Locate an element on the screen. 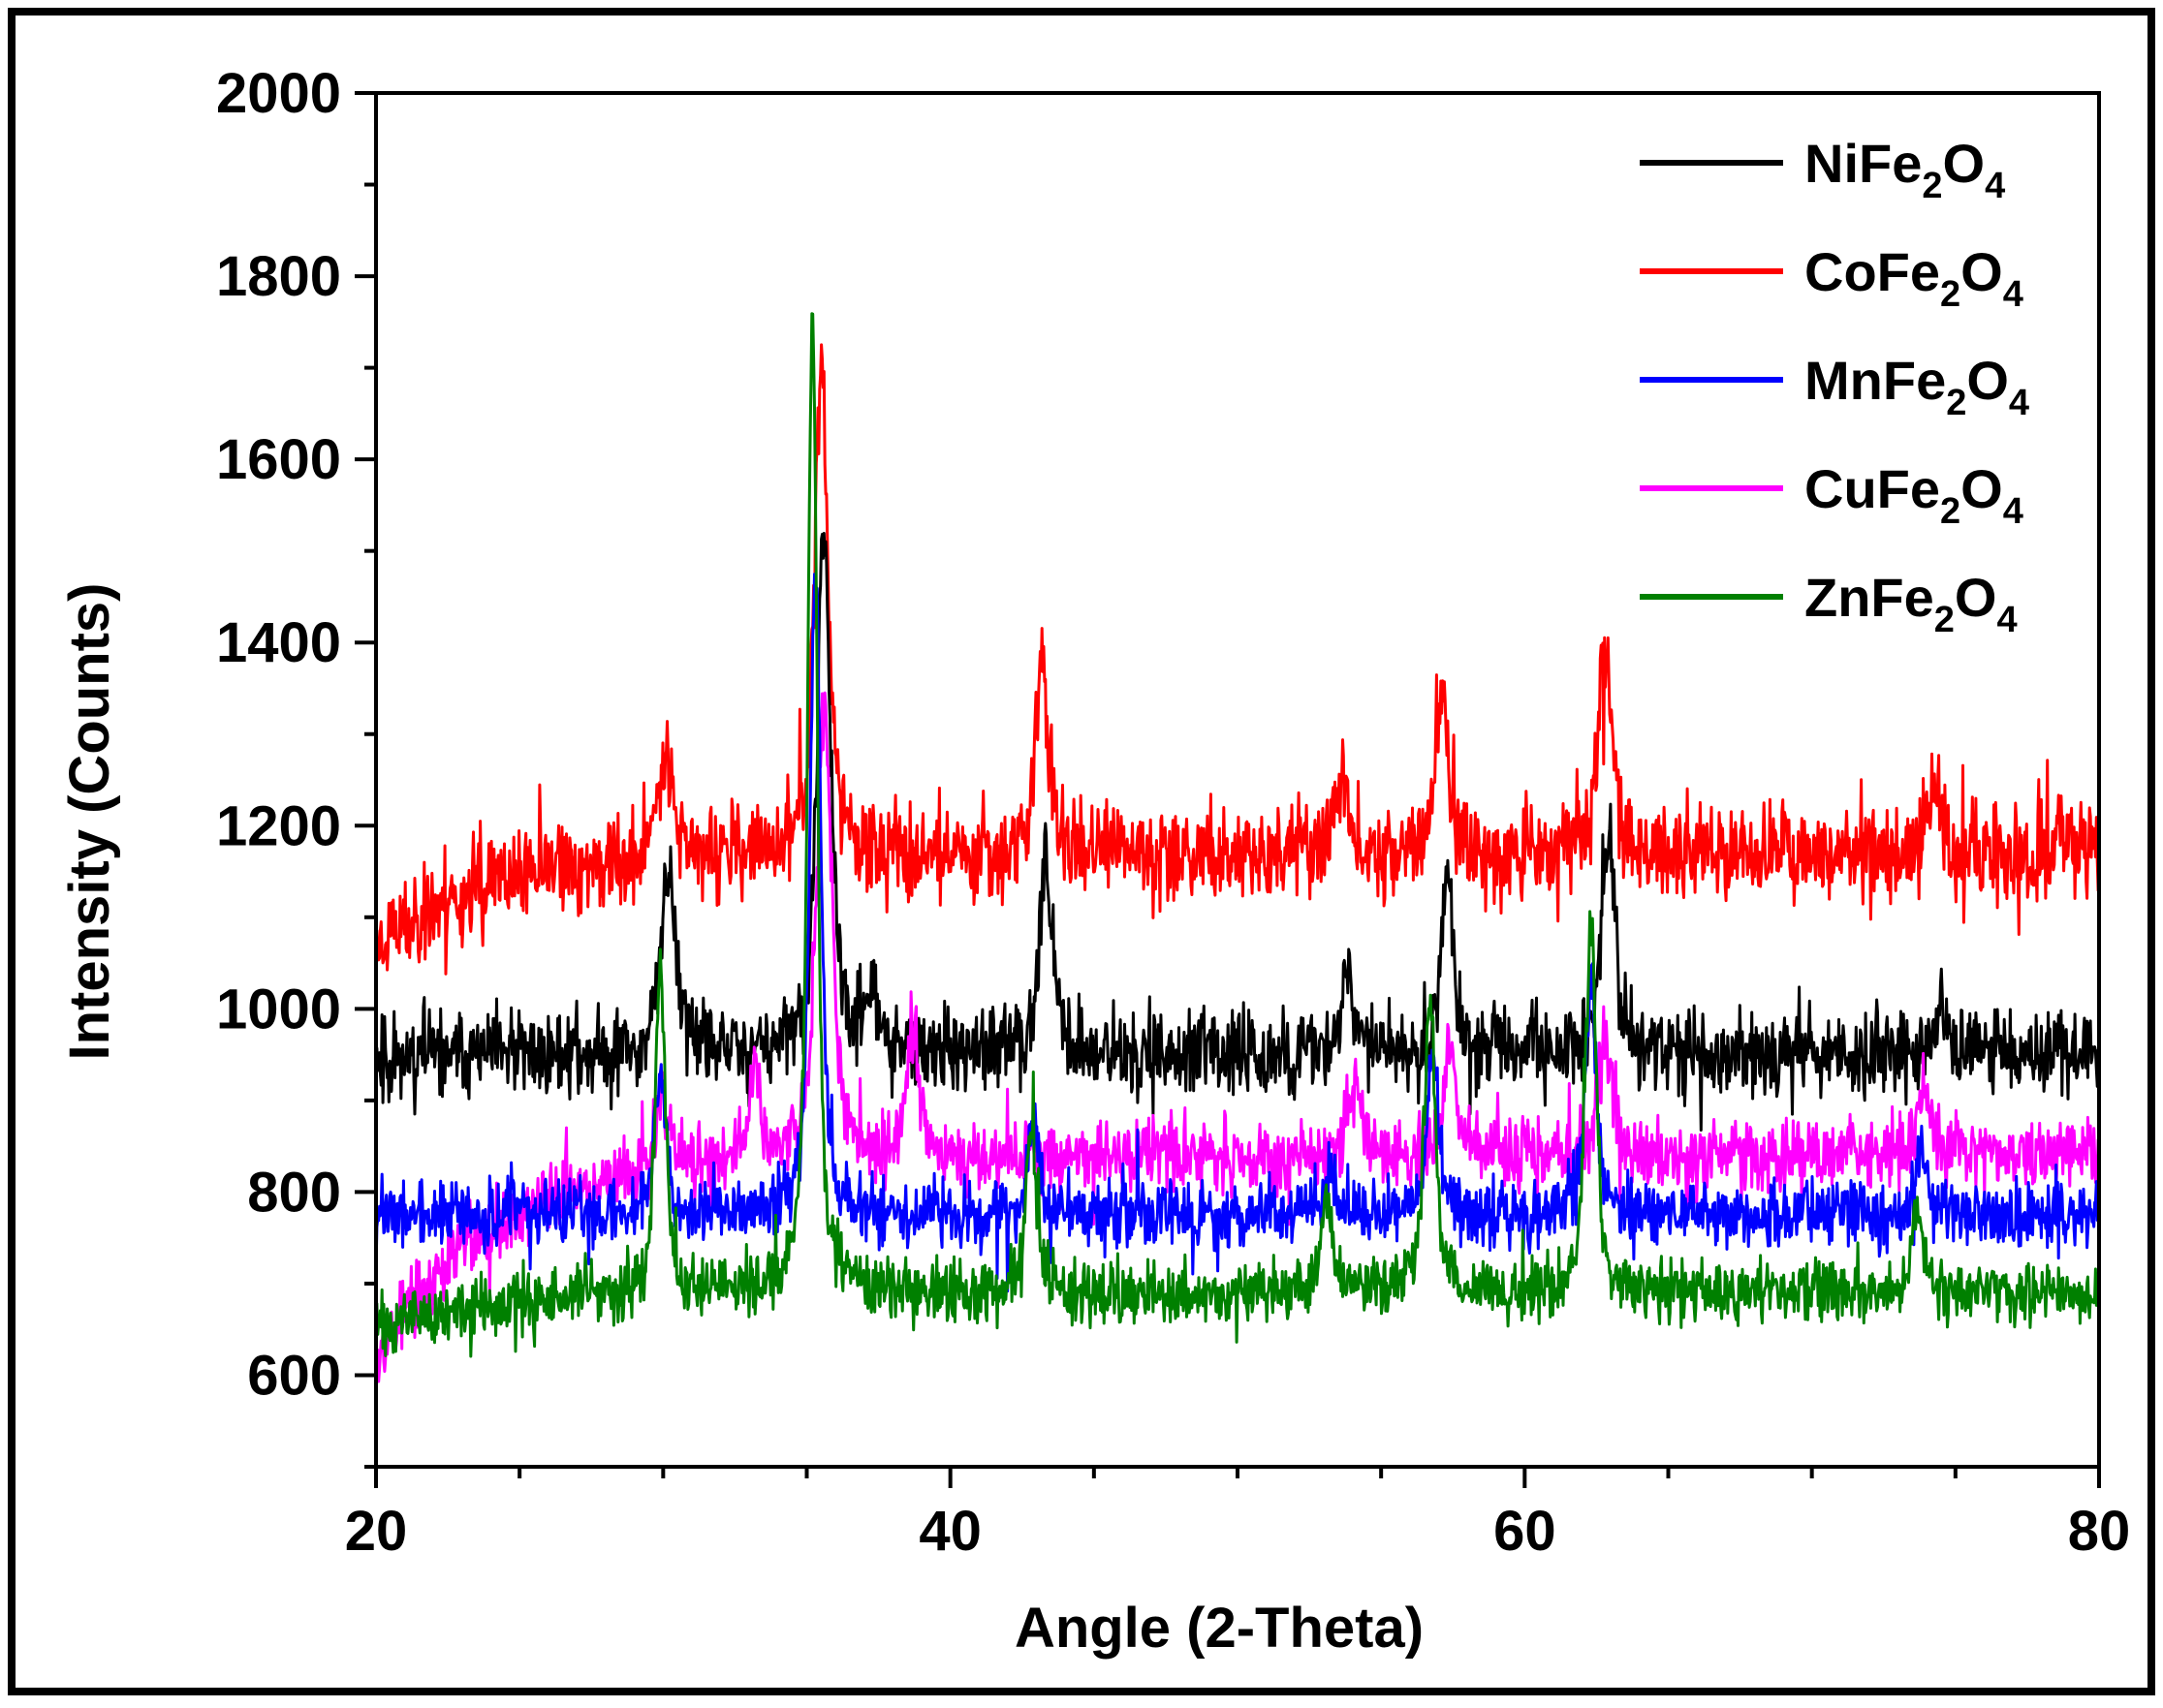  y-tick-label: 1400 is located at coordinates (278, 642).